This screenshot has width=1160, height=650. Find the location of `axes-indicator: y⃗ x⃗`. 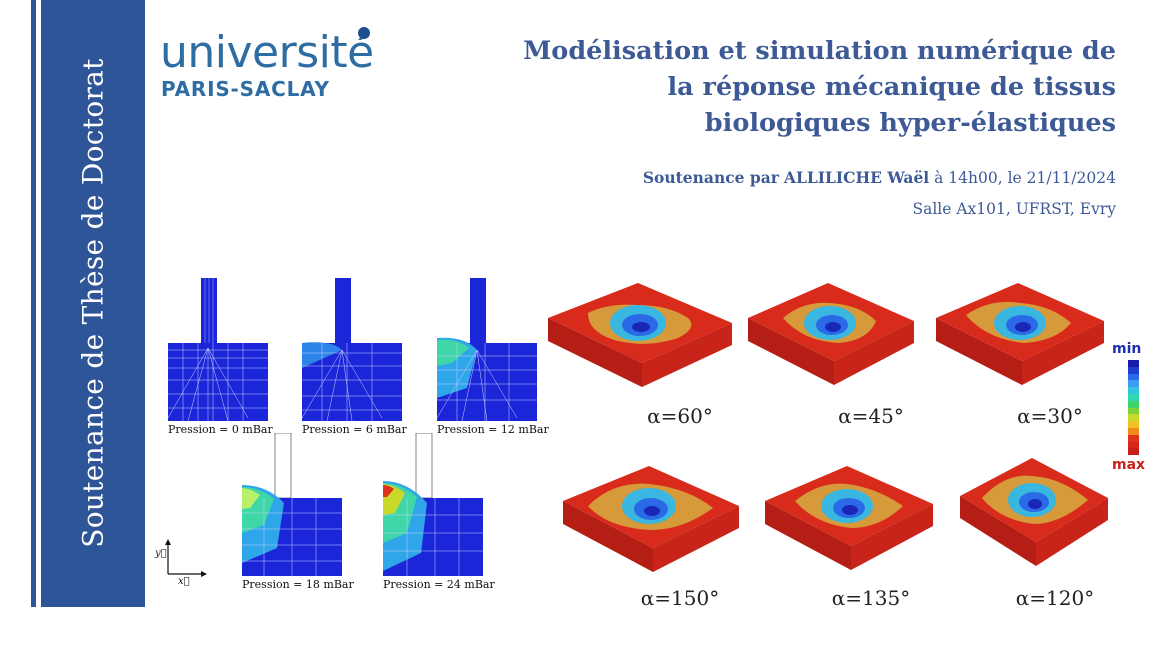

axes-indicator: y⃗ x⃗ is located at coordinates (180, 564).